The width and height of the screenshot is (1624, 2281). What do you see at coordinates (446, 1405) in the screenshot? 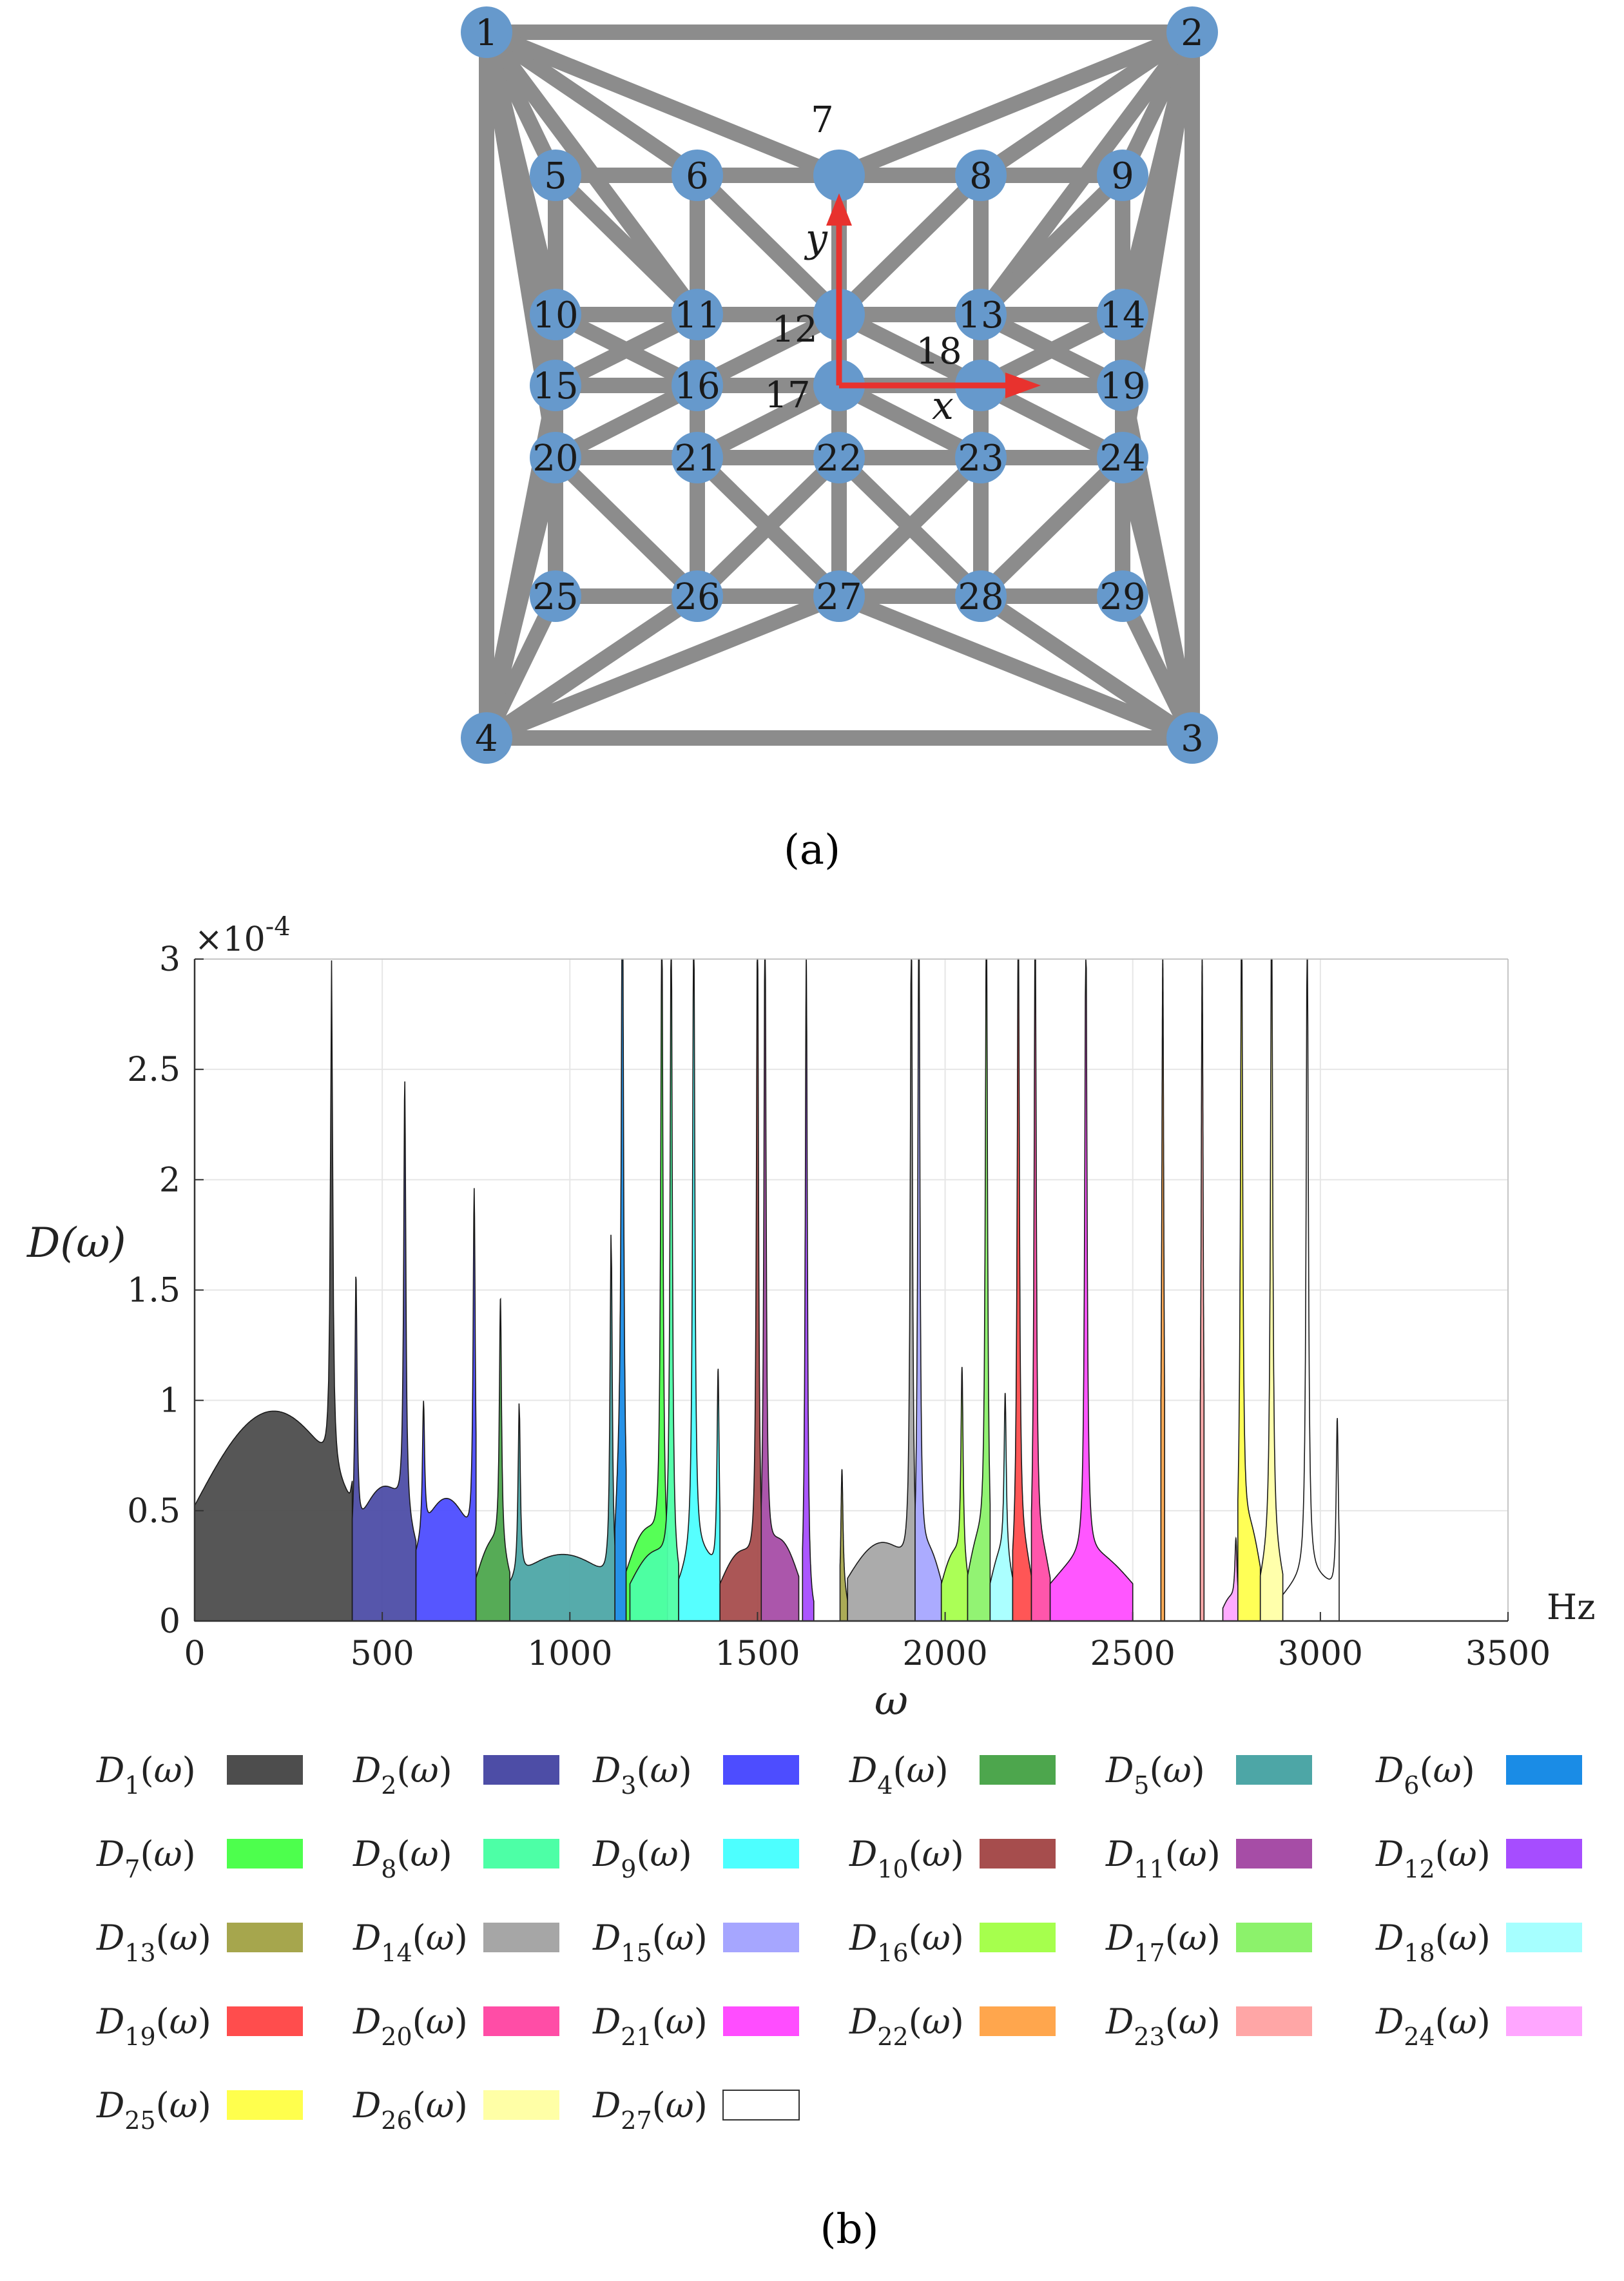
I see `area-d3` at bounding box center [446, 1405].